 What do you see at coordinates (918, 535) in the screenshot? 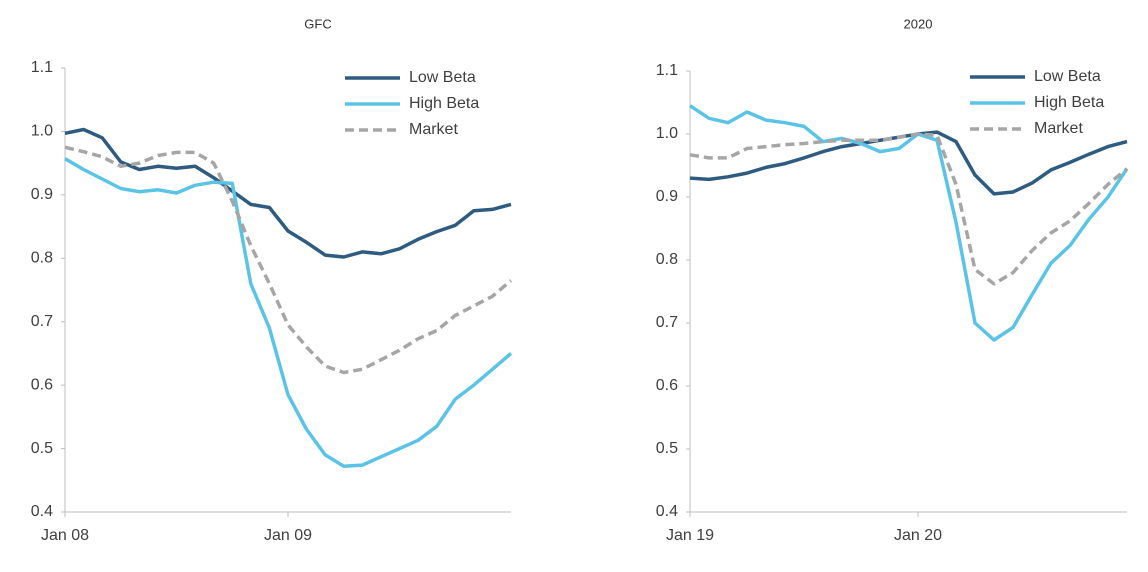
I see `x-tick-label: Jan 20` at bounding box center [918, 535].